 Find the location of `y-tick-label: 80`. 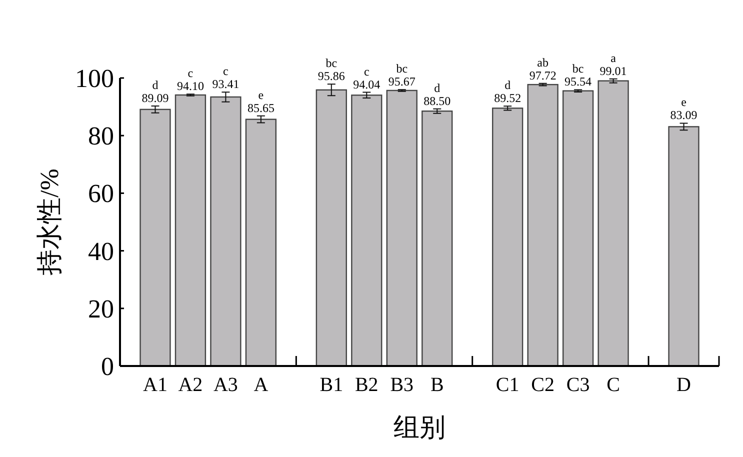

y-tick-label: 80 is located at coordinates (101, 136).